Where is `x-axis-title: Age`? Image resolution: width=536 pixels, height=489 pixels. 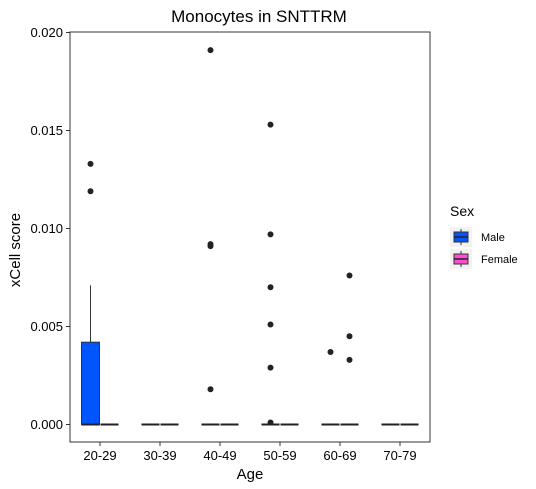 x-axis-title: Age is located at coordinates (250, 474).